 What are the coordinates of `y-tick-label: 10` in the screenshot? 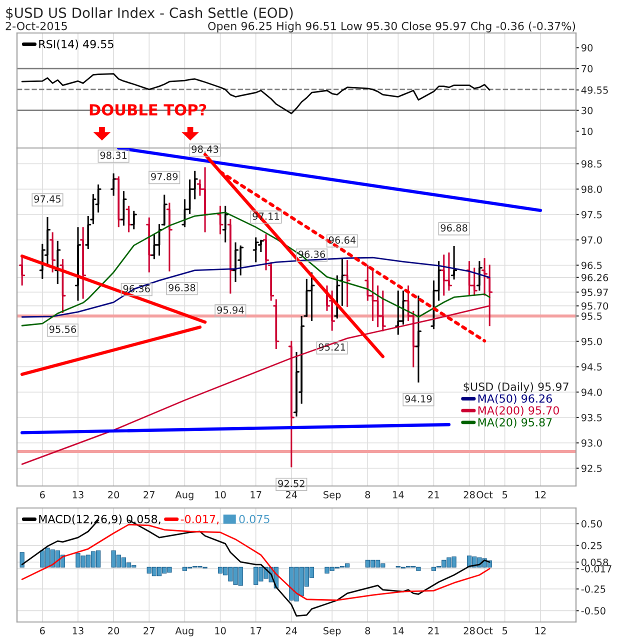 It's located at (587, 132).